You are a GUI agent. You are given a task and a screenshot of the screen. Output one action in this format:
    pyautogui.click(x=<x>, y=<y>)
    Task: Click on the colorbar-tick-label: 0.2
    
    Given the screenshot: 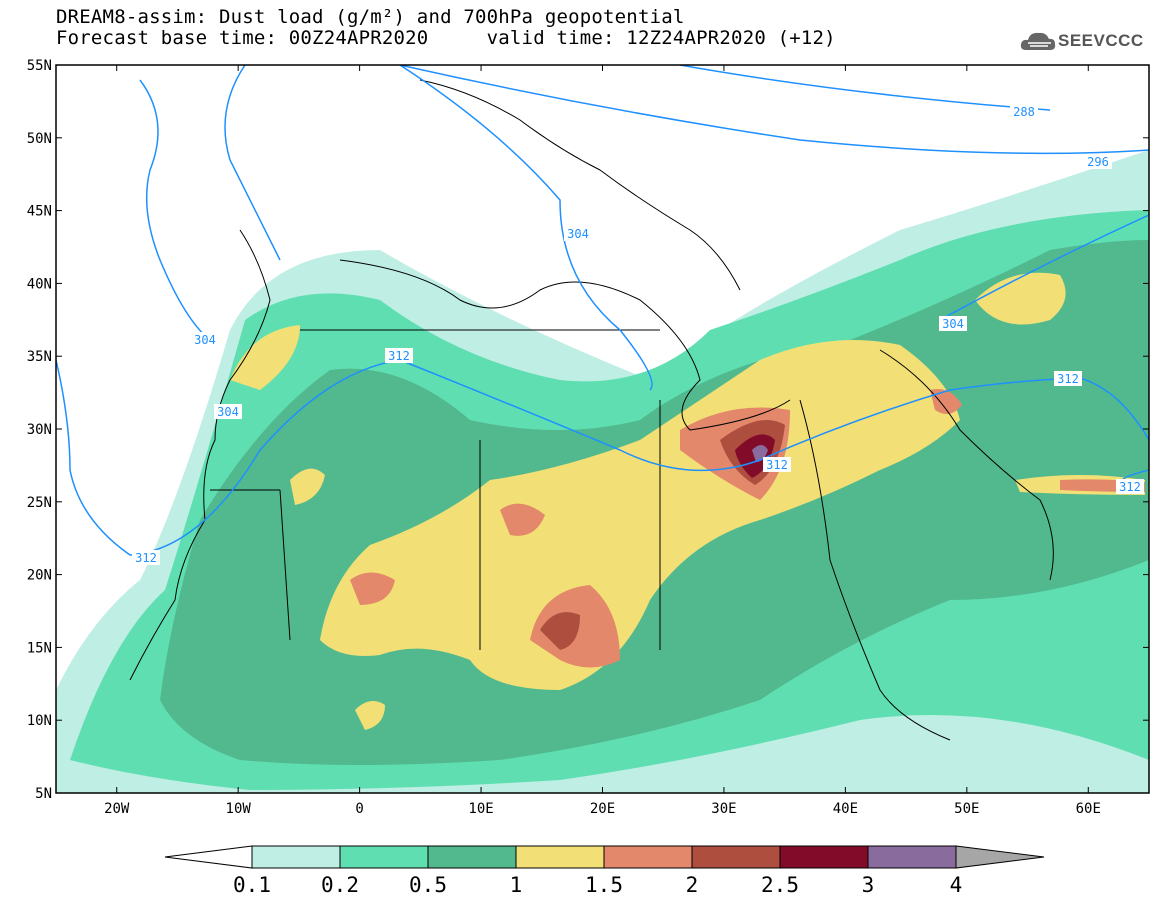 What is the action you would take?
    pyautogui.click(x=340, y=885)
    